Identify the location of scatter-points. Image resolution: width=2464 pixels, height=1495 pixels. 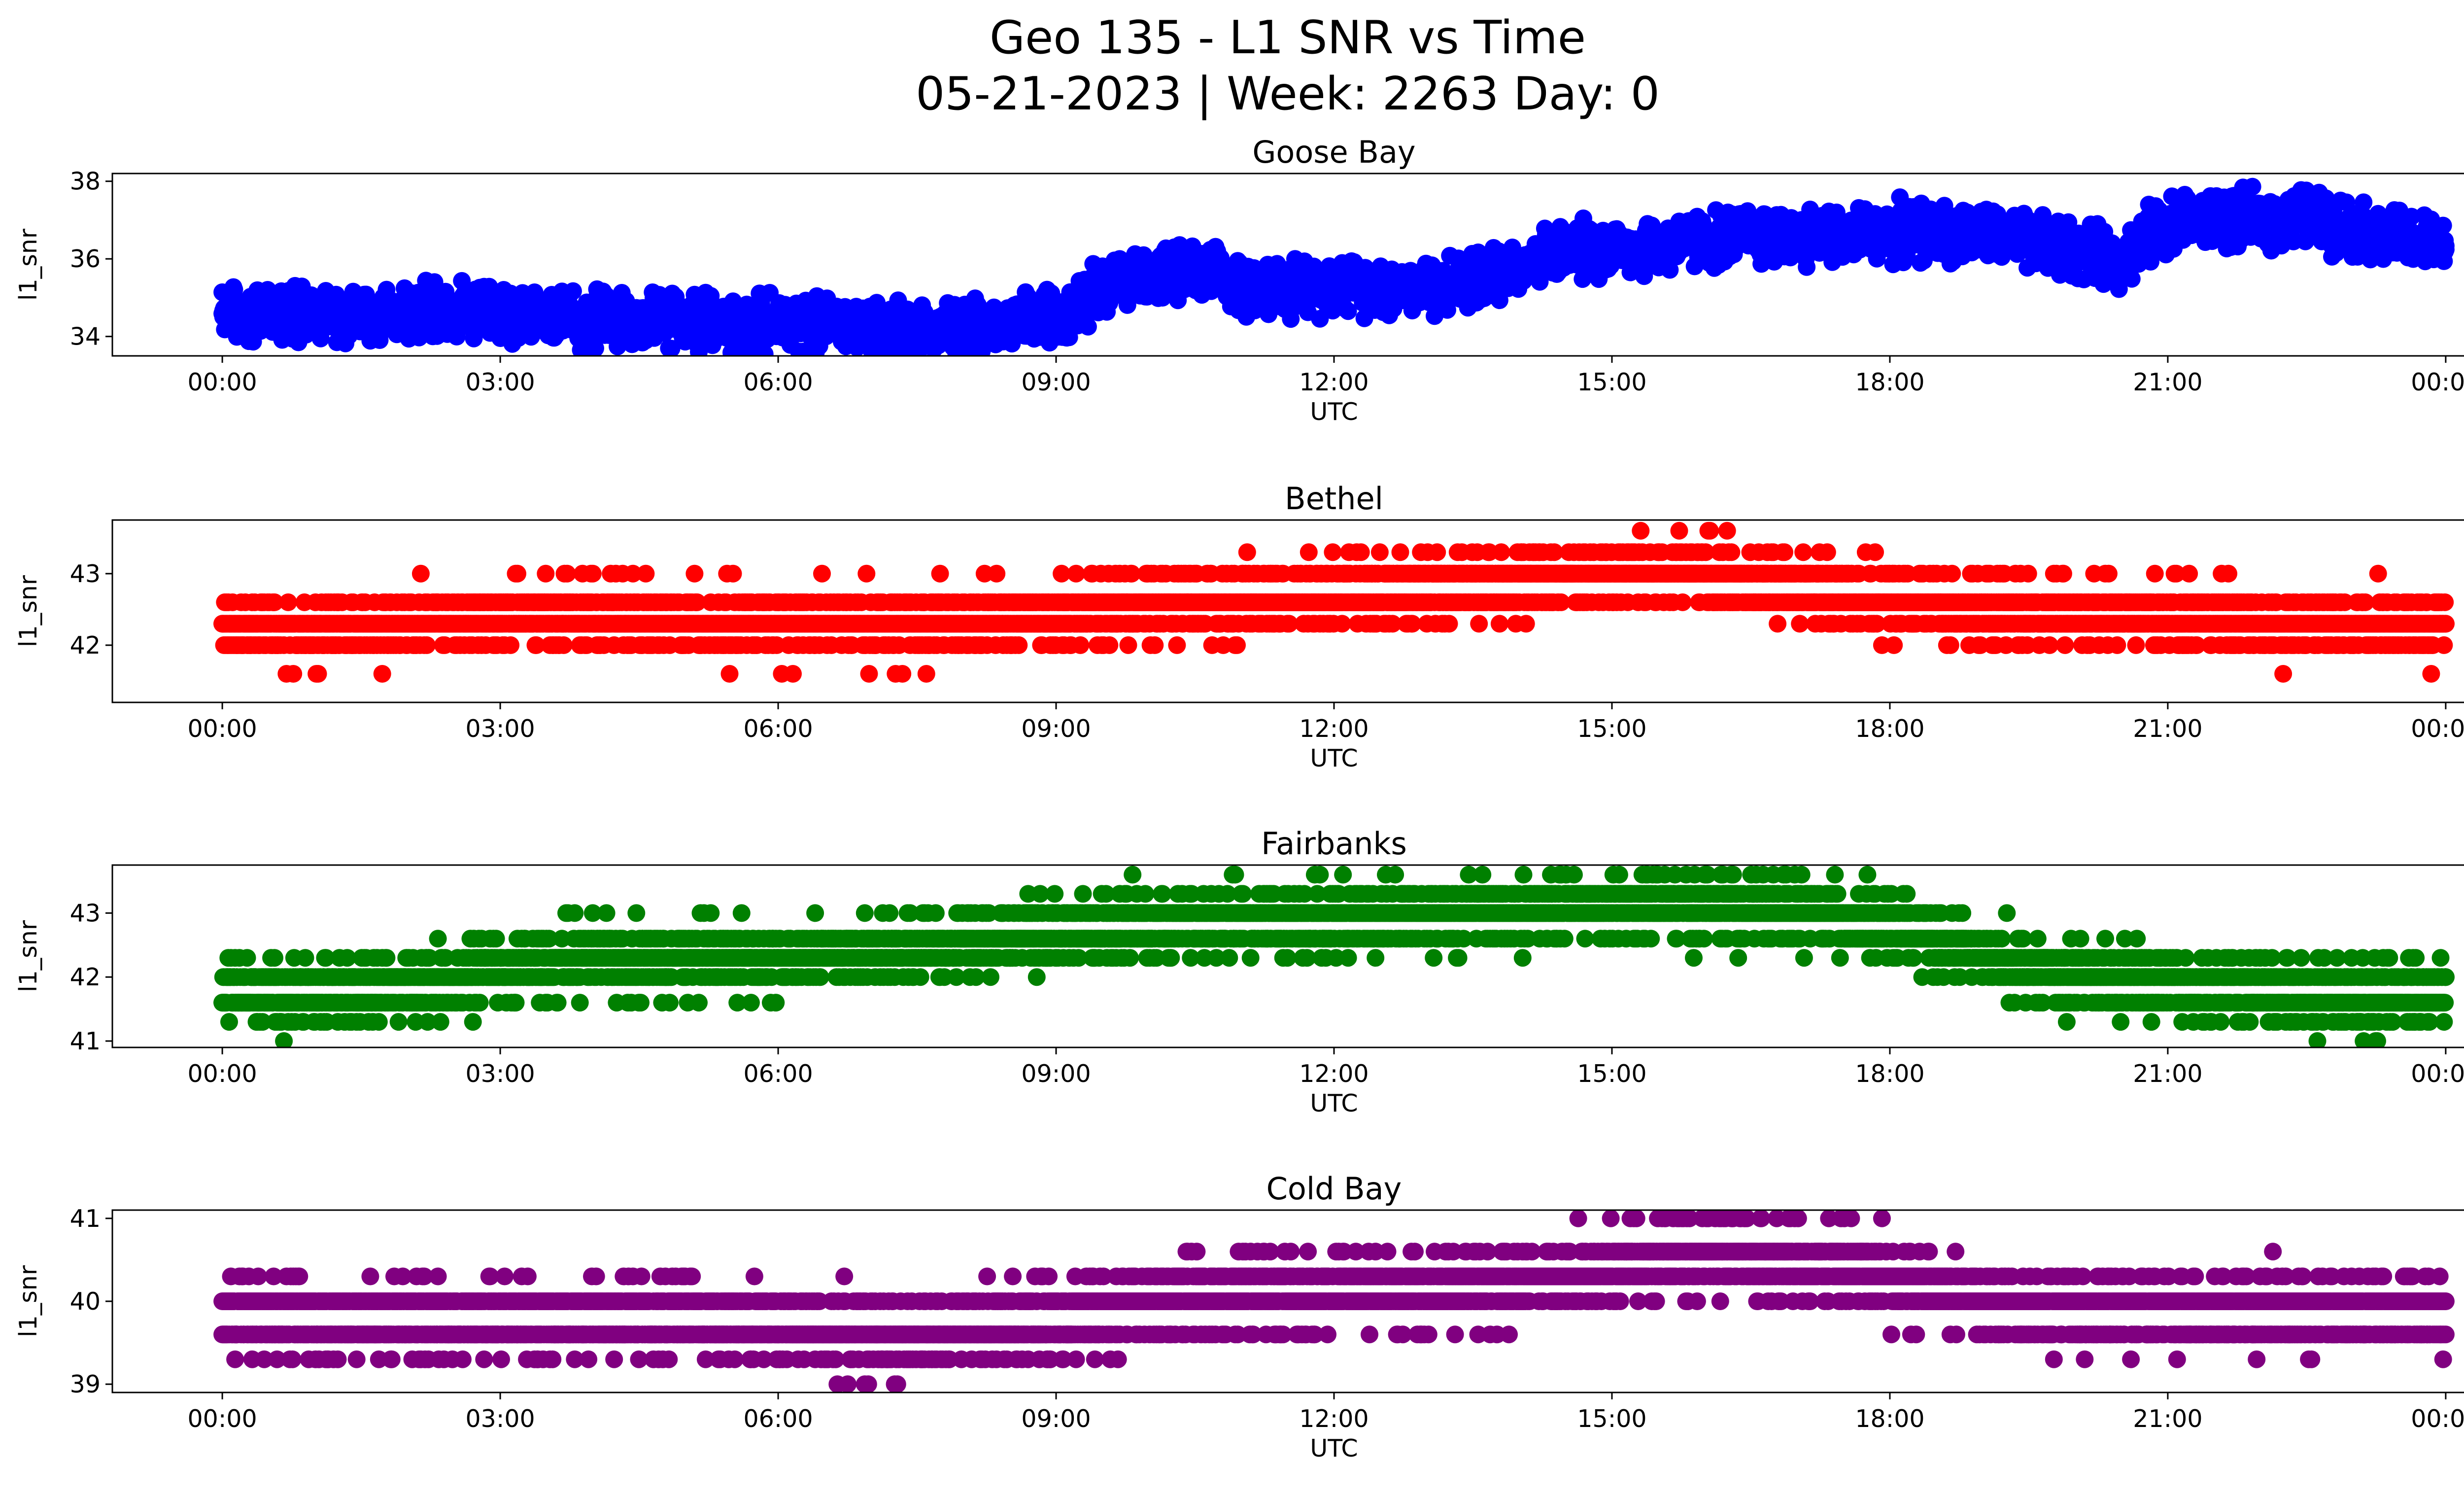
(1334, 266).